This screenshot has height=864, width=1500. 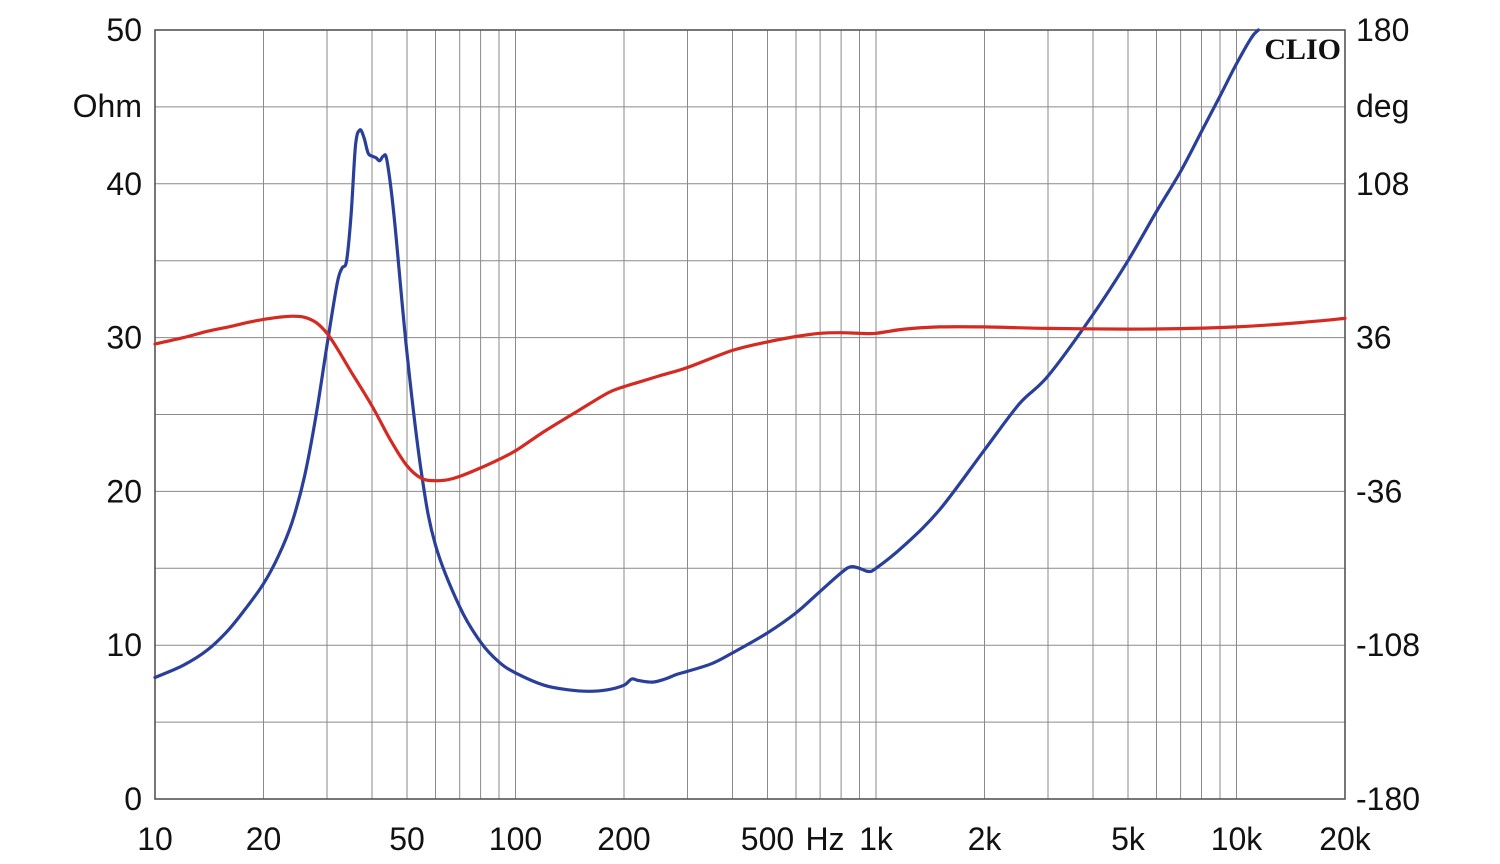 What do you see at coordinates (767, 839) in the screenshot?
I see `x-tick-label: 500` at bounding box center [767, 839].